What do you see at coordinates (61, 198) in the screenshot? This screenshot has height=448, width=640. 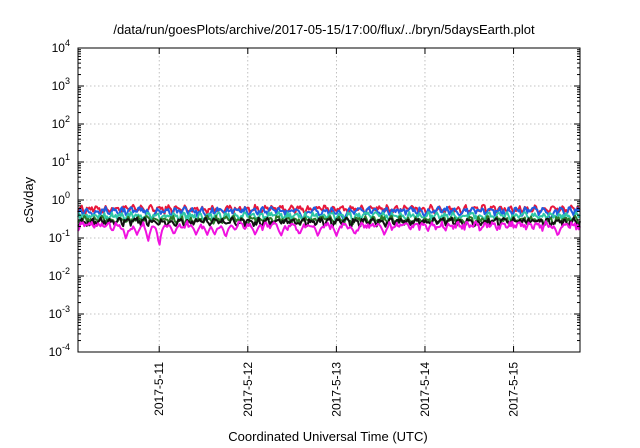 I see `y-tick-label: 10⁰` at bounding box center [61, 198].